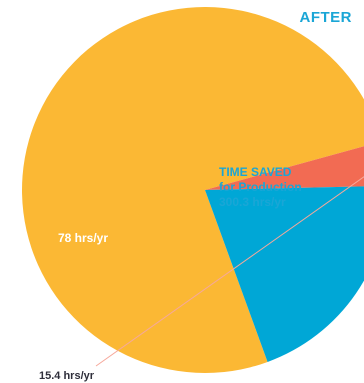 The height and width of the screenshot is (383, 364). What do you see at coordinates (325, 17) in the screenshot?
I see `chart-title: AFTER` at bounding box center [325, 17].